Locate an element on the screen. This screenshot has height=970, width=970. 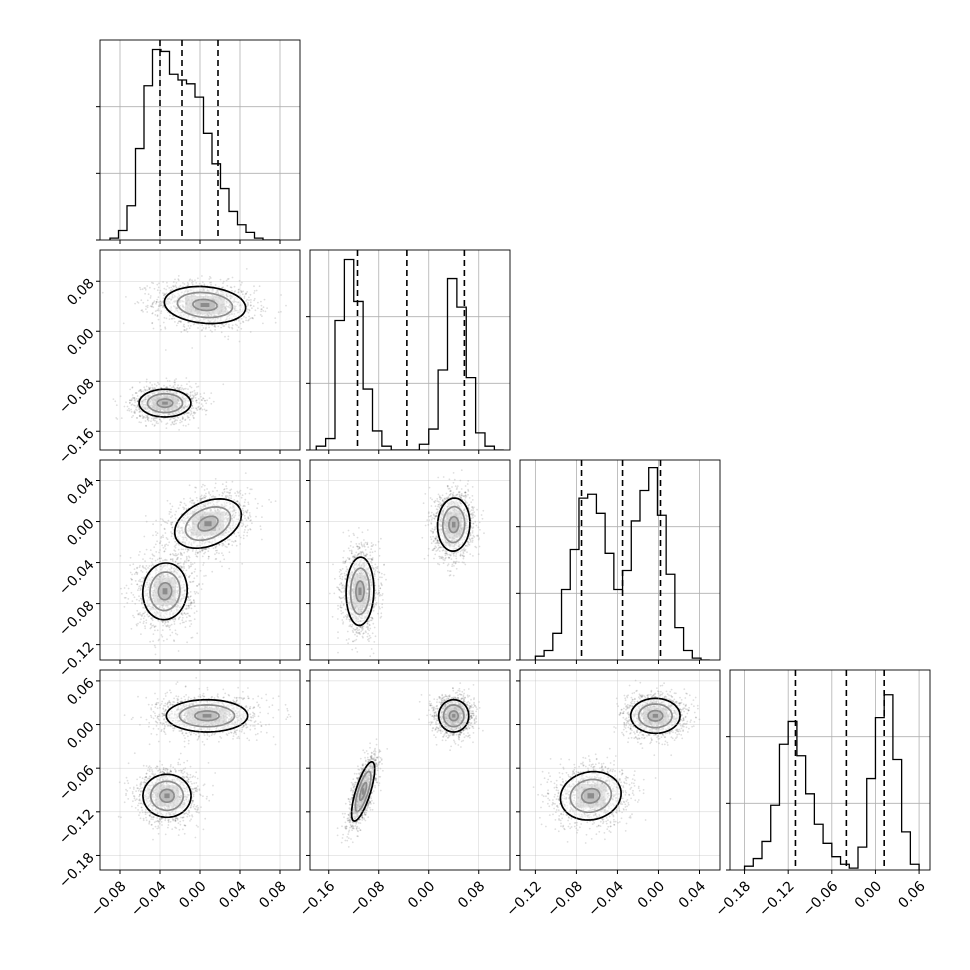
y-tick-labels-p1: −0.16 −0.08 0.00 0.08 is located at coordinates (77, 372).